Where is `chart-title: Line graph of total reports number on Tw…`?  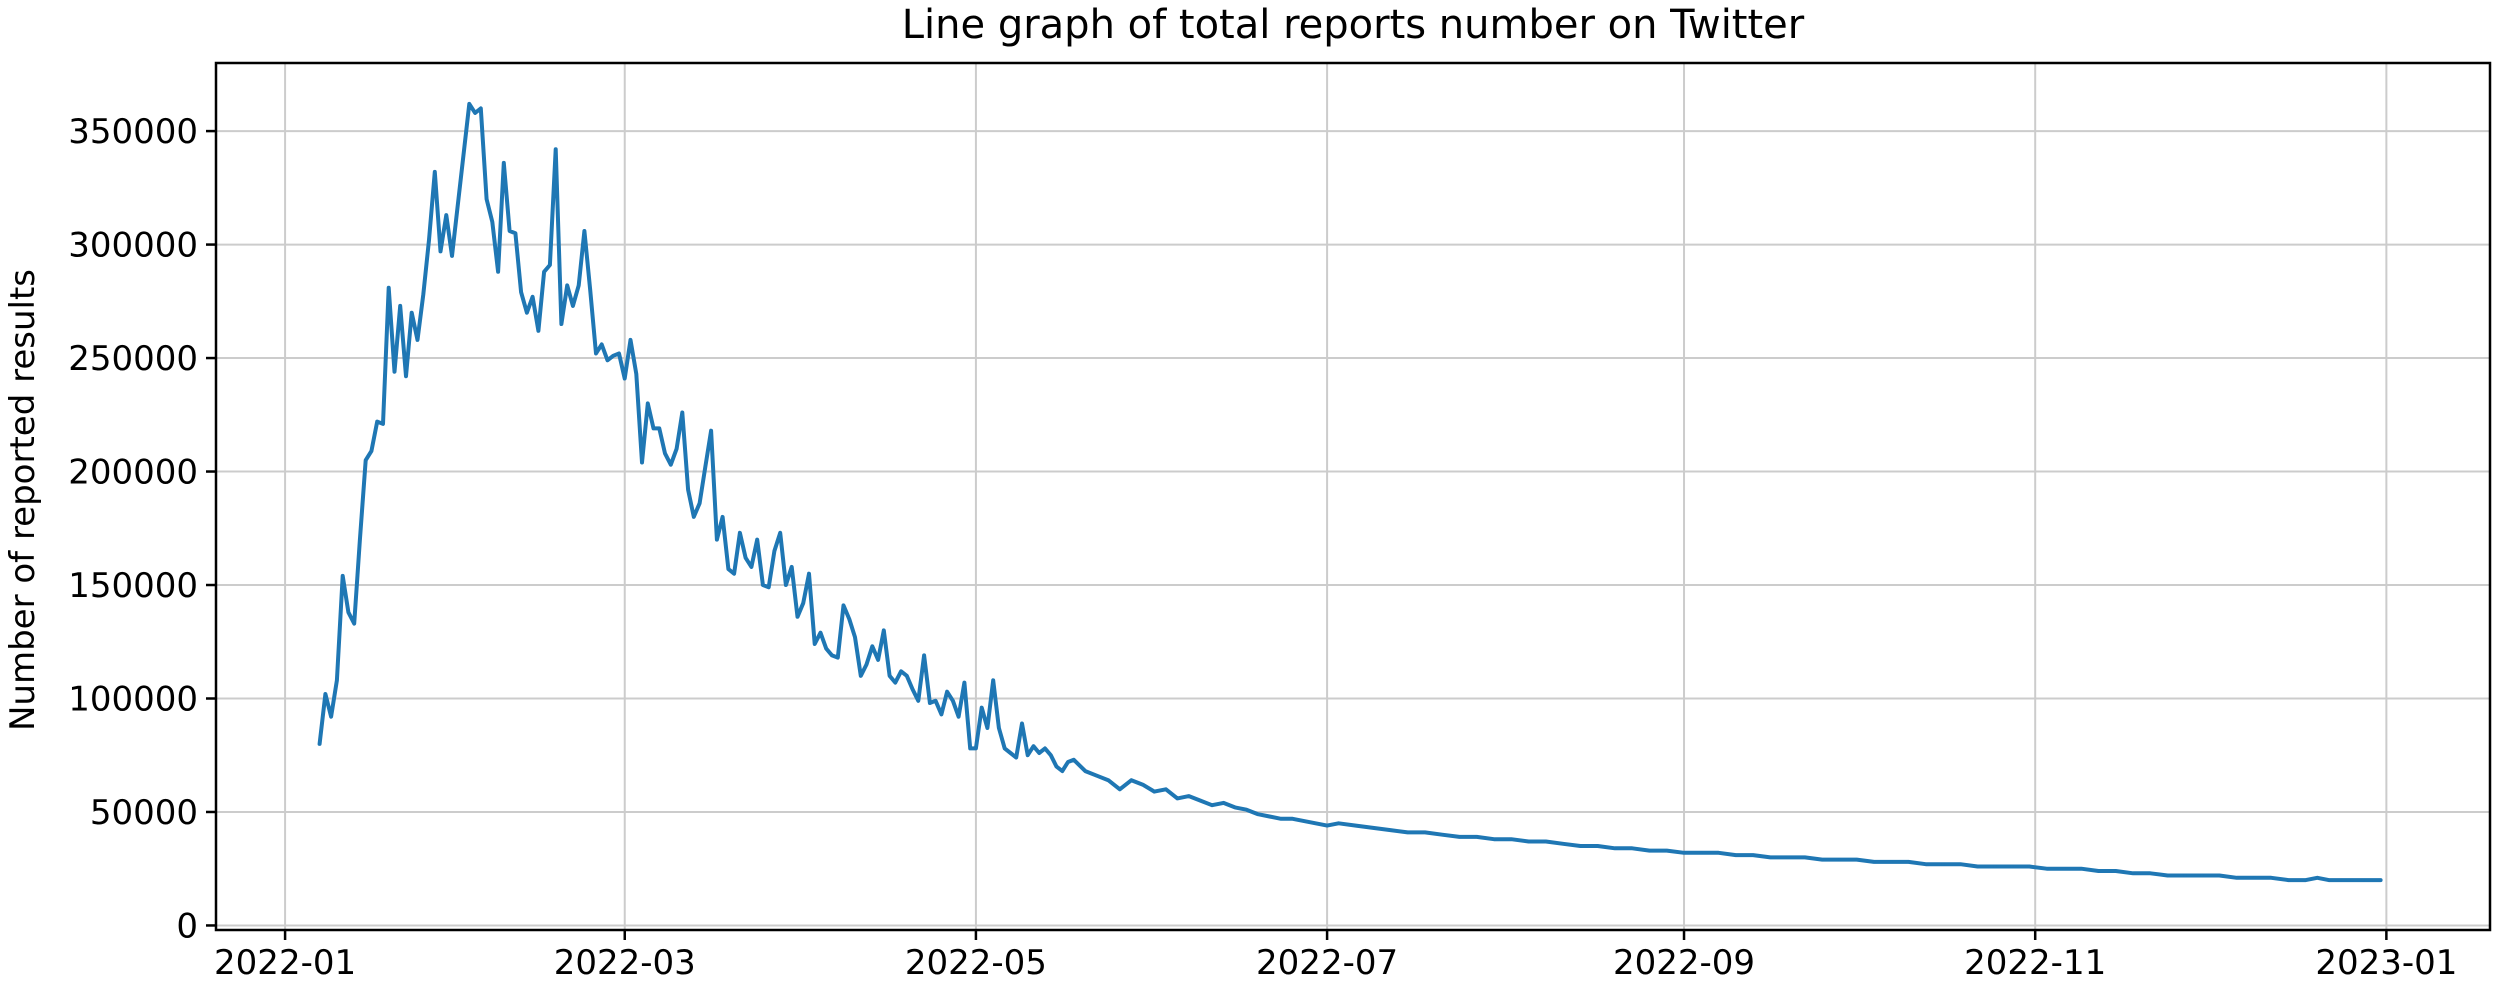 chart-title: Line graph of total reports number on Tw… is located at coordinates (1353, 25).